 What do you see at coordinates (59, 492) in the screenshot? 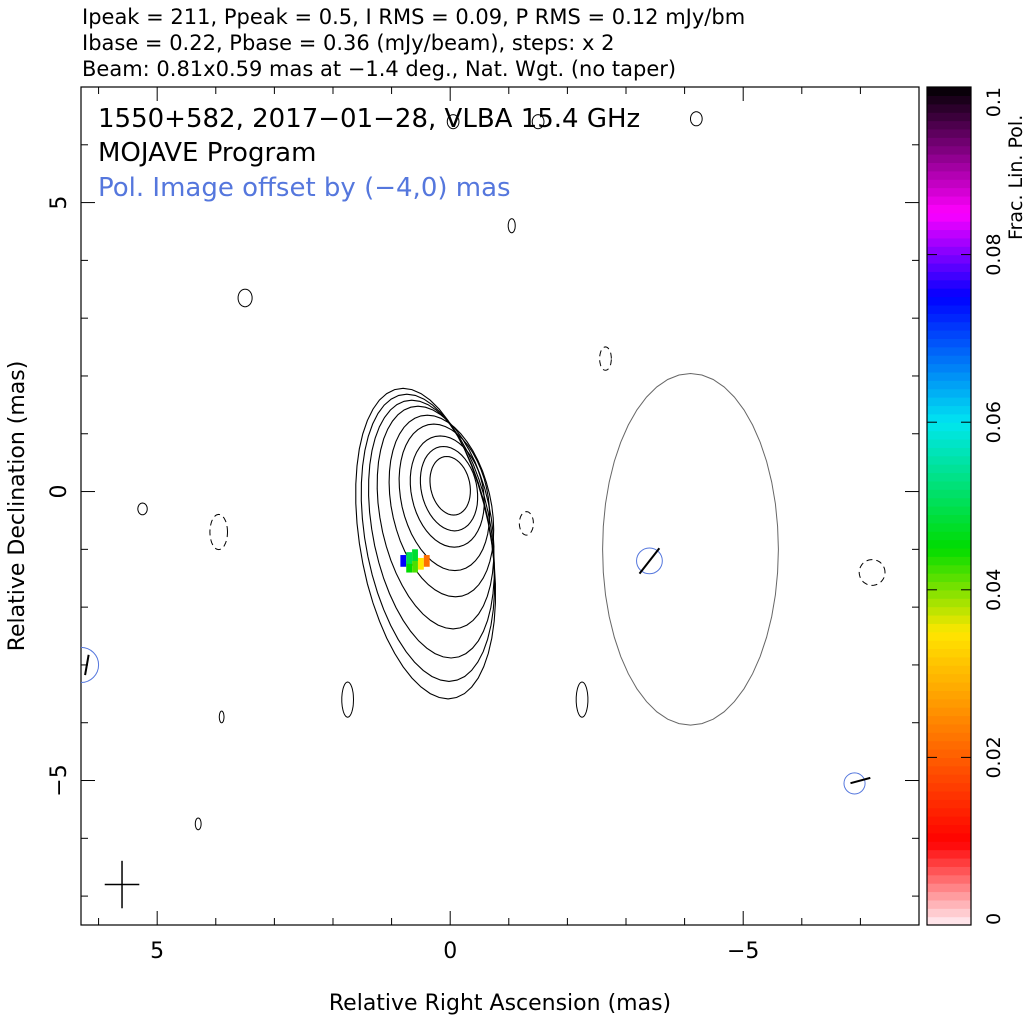
I see `y-tick-label-1: 0` at bounding box center [59, 492].